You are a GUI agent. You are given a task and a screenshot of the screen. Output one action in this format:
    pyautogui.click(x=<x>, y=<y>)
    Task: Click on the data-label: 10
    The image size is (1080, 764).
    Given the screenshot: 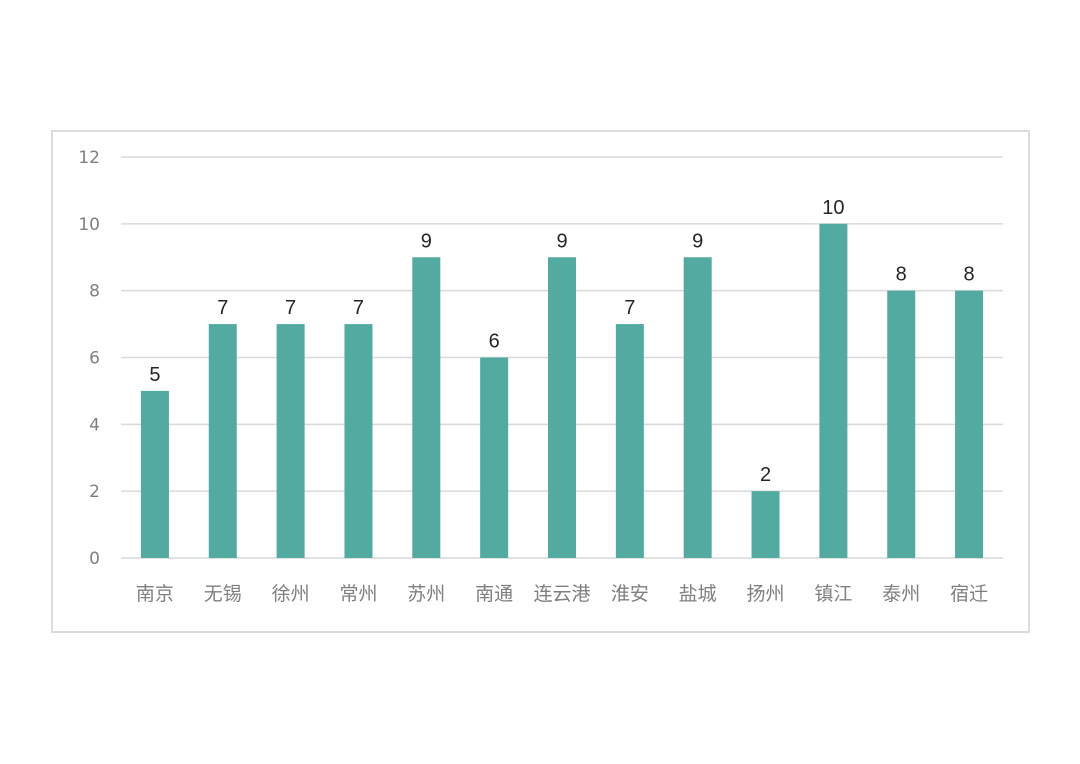 What is the action you would take?
    pyautogui.click(x=833, y=208)
    